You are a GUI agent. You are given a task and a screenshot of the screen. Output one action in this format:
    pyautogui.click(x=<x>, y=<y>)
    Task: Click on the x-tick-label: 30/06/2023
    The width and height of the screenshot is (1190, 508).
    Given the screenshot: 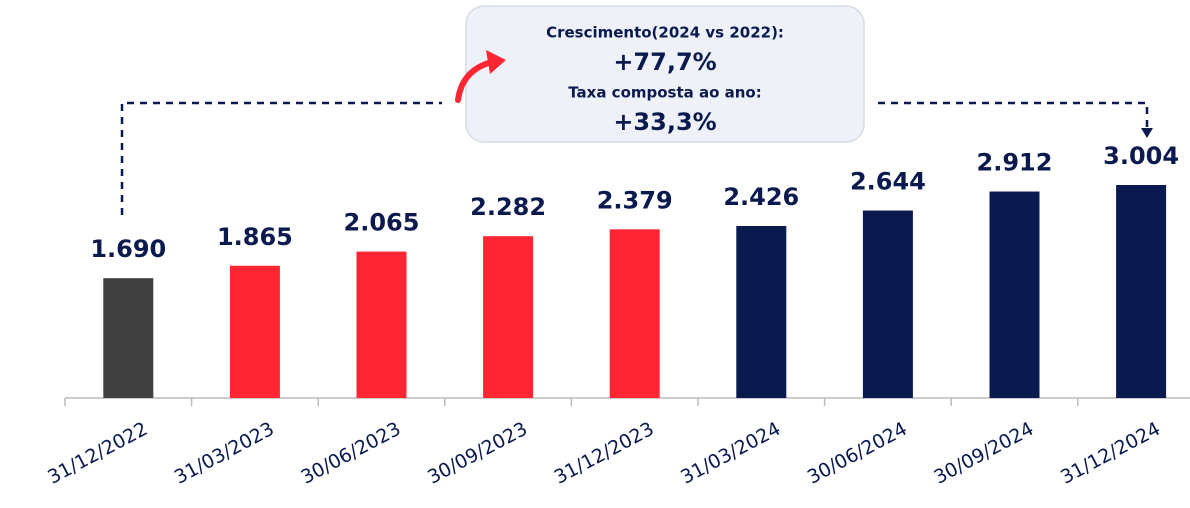 What is the action you would take?
    pyautogui.click(x=350, y=453)
    